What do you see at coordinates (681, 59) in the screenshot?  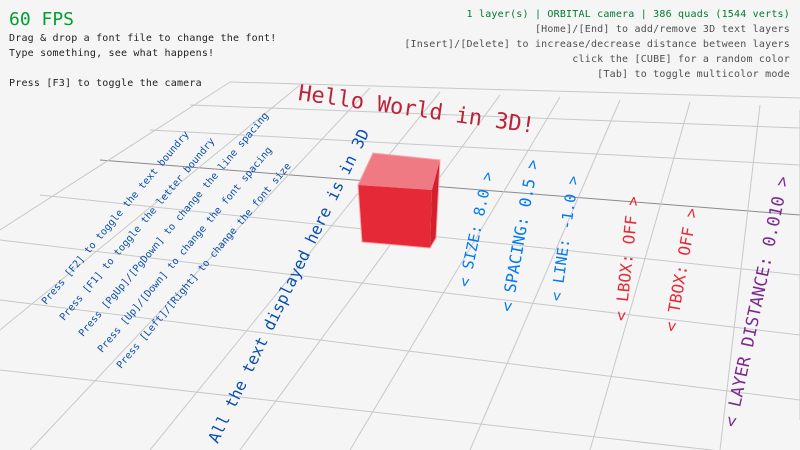 I see `help-cube-color: click the [CUBE] for a random color` at bounding box center [681, 59].